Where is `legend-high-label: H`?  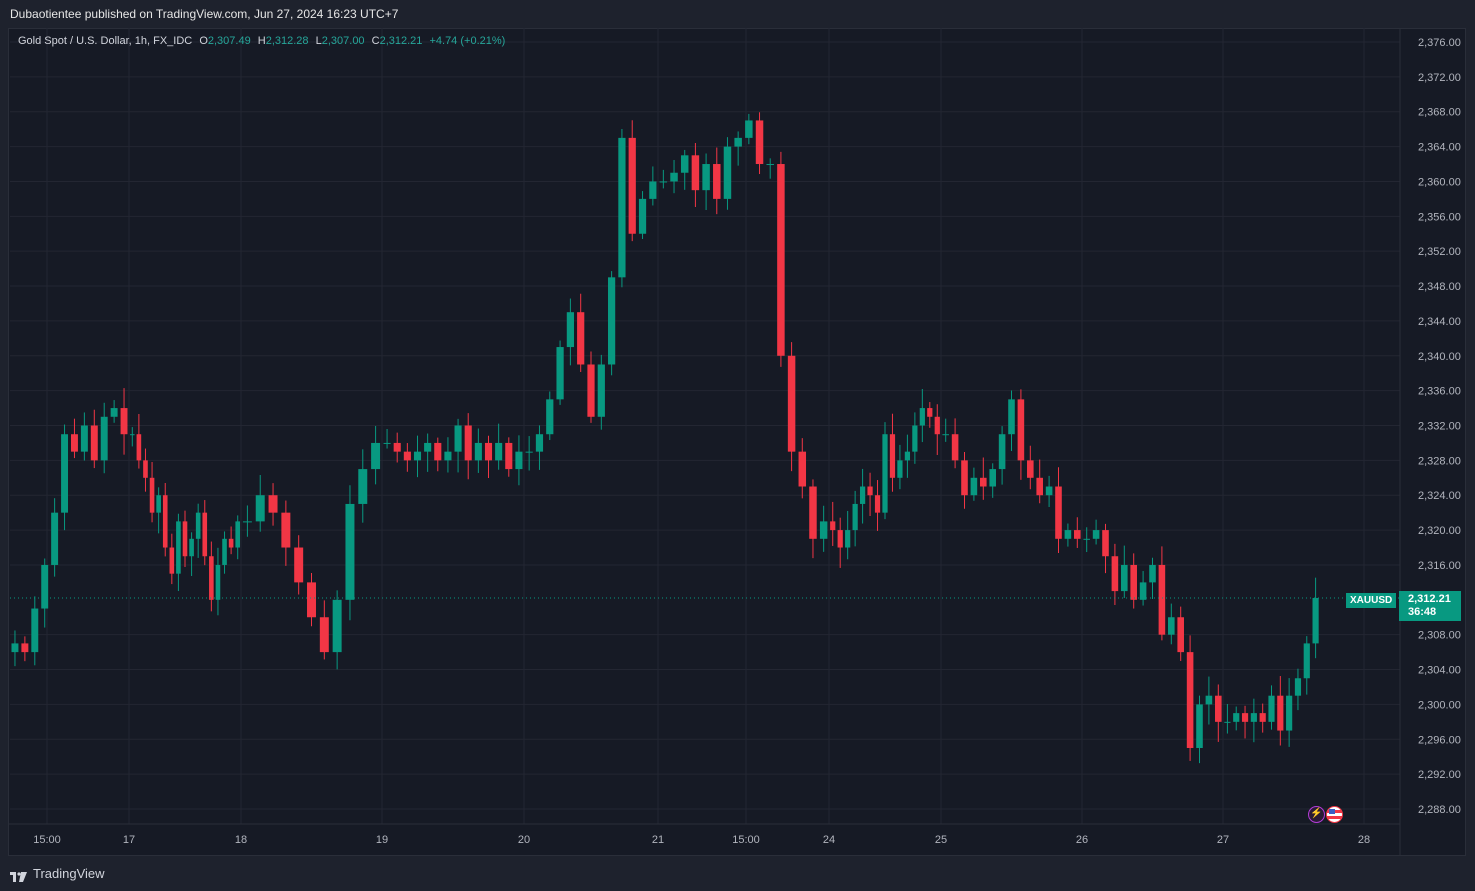
legend-high-label: H is located at coordinates (261, 41).